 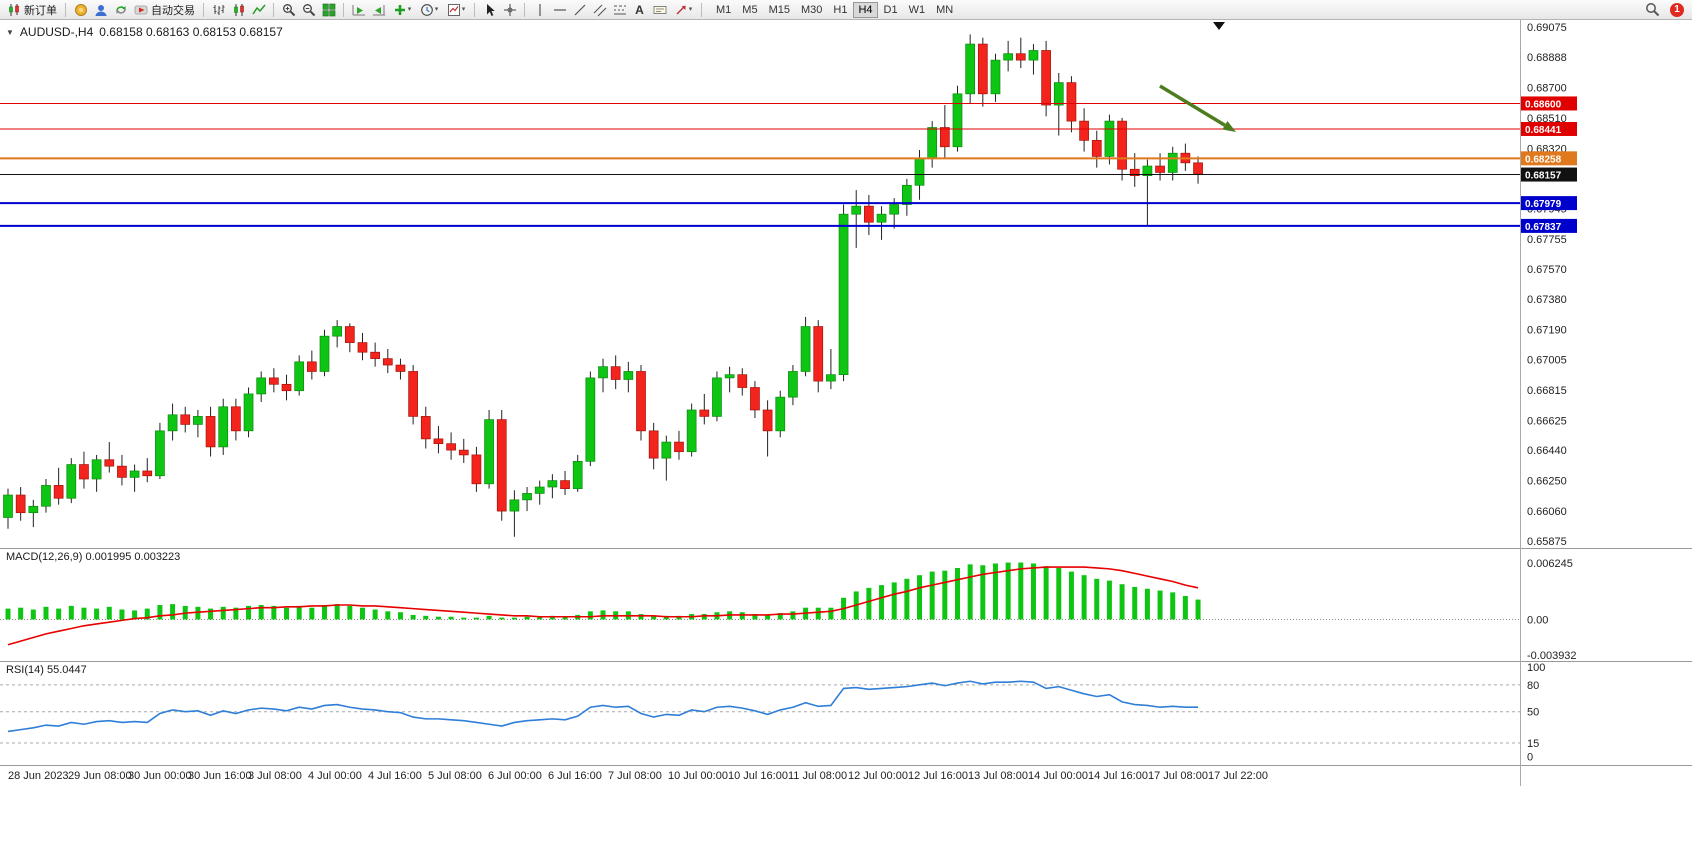 I want to click on vertical-line-icon, so click(x=539, y=9).